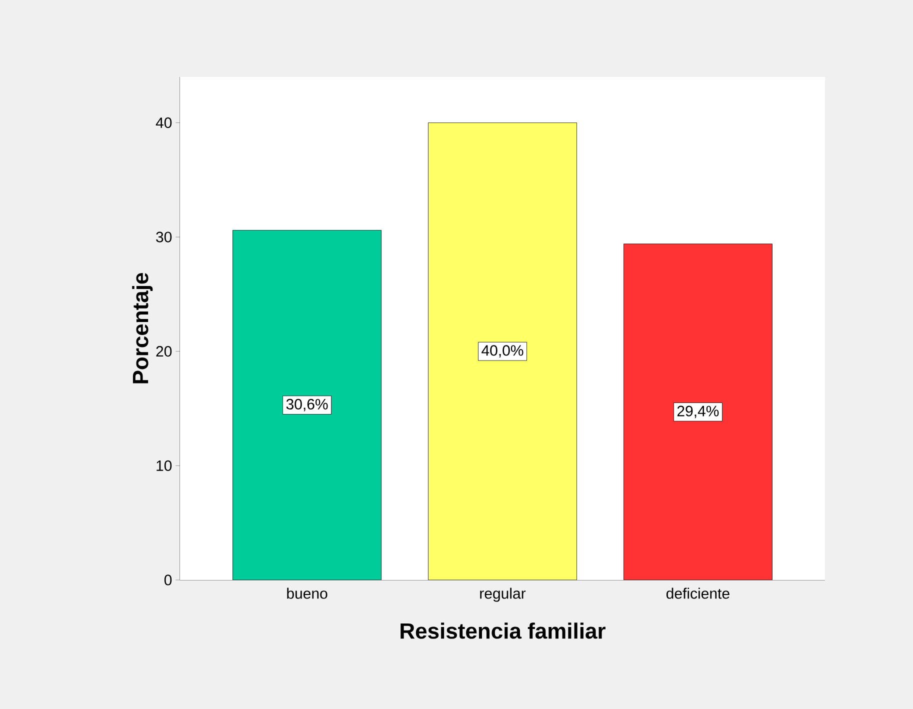 The height and width of the screenshot is (709, 913). I want to click on data-label: 30,6%, so click(307, 405).